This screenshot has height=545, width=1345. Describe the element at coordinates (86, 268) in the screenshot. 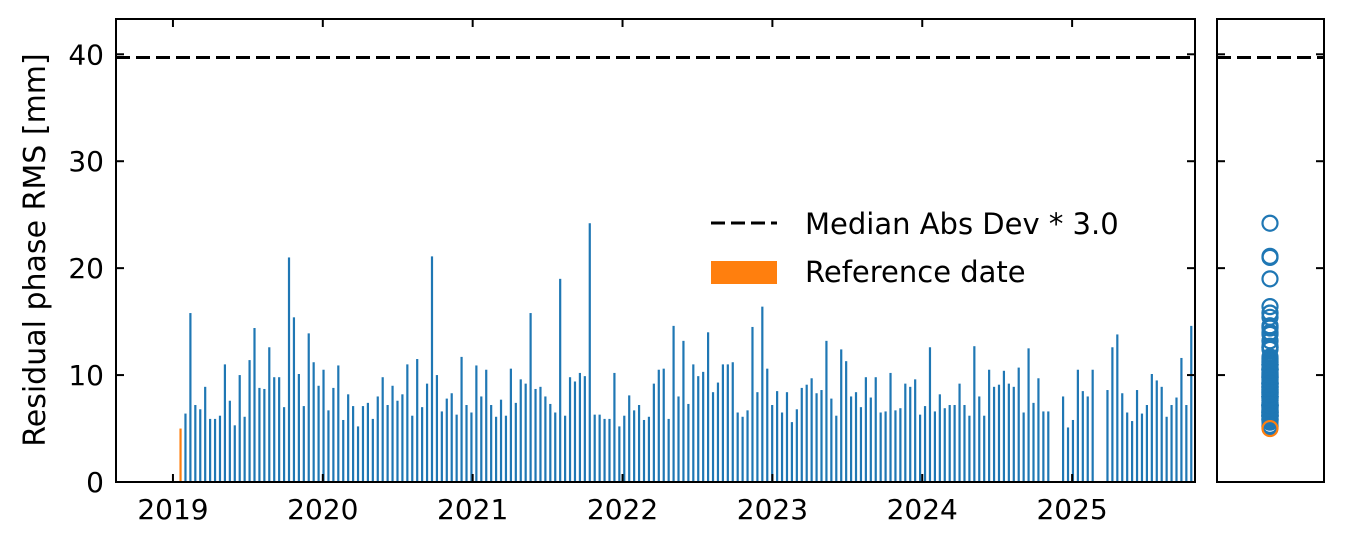

I see `y-tick-label: 20` at that location.